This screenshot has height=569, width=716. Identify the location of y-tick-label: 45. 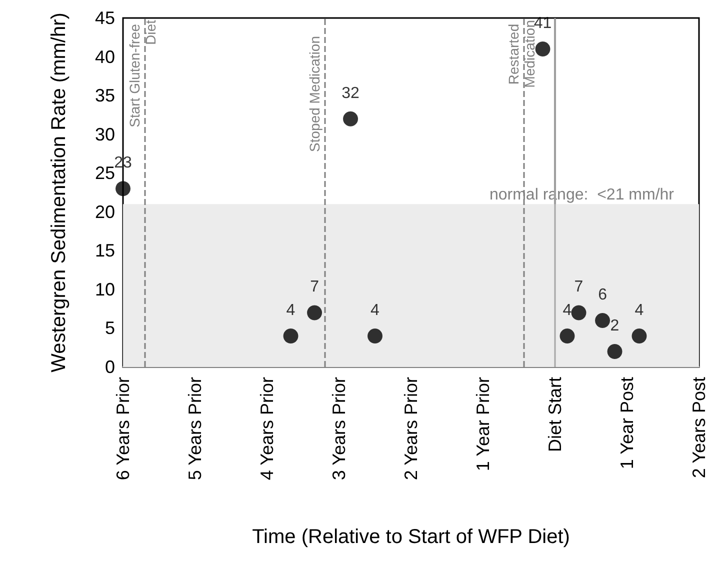
(104, 18).